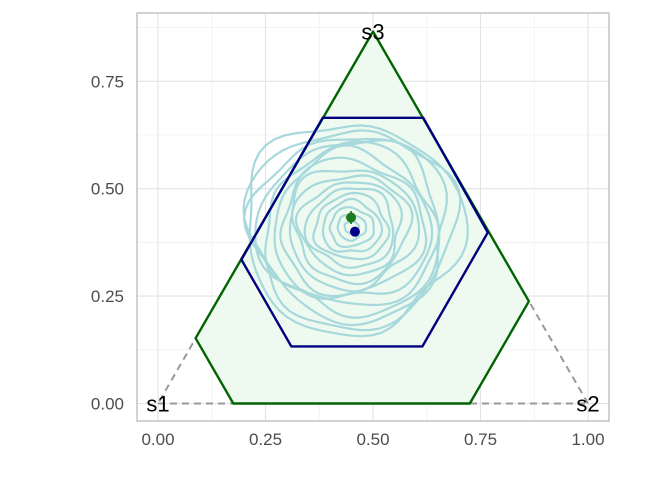 The width and height of the screenshot is (664, 498). Describe the element at coordinates (480, 439) in the screenshot. I see `x-tick-label: 0.75` at that location.